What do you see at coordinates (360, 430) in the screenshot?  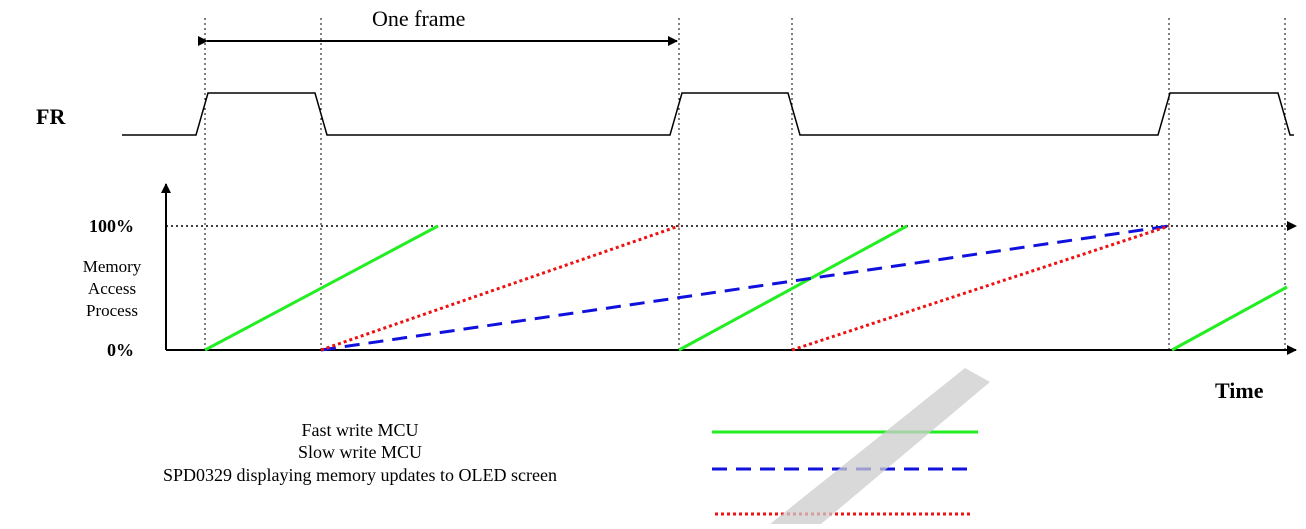 I see `legend-label-fast-write: Fast write MCU` at bounding box center [360, 430].